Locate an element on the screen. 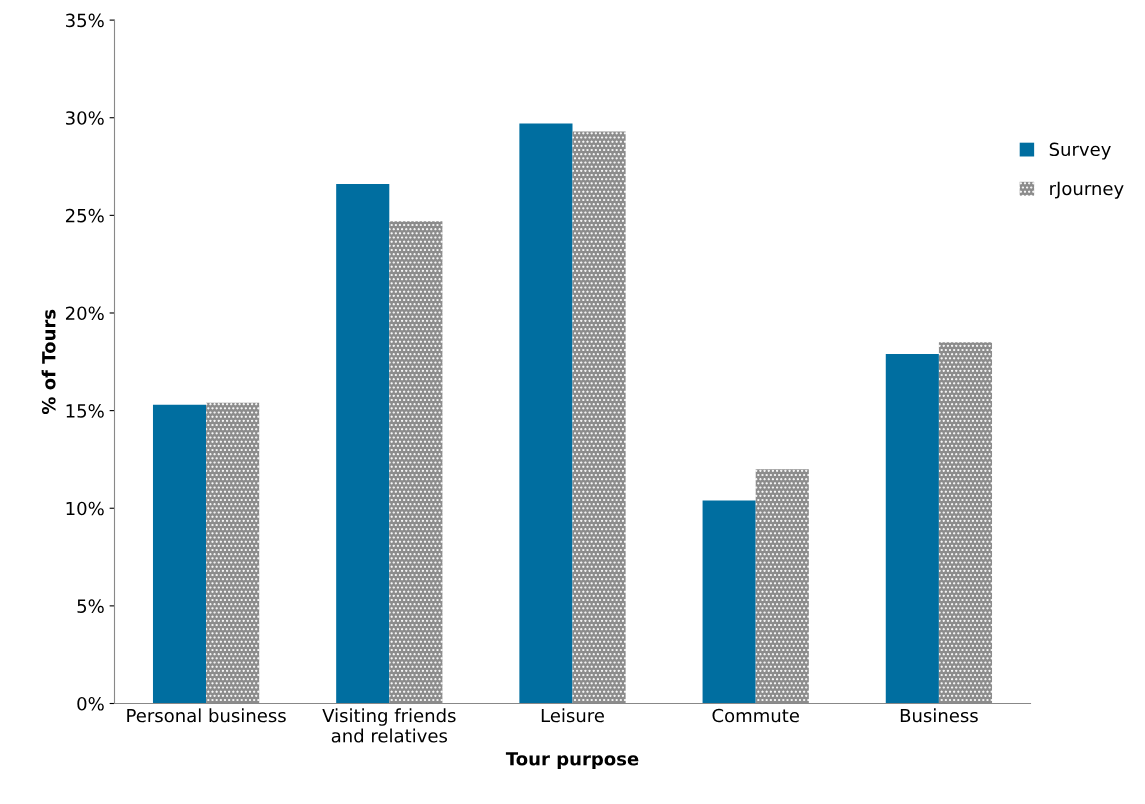 The image size is (1145, 804). y-tick-label: 5% is located at coordinates (90, 606).